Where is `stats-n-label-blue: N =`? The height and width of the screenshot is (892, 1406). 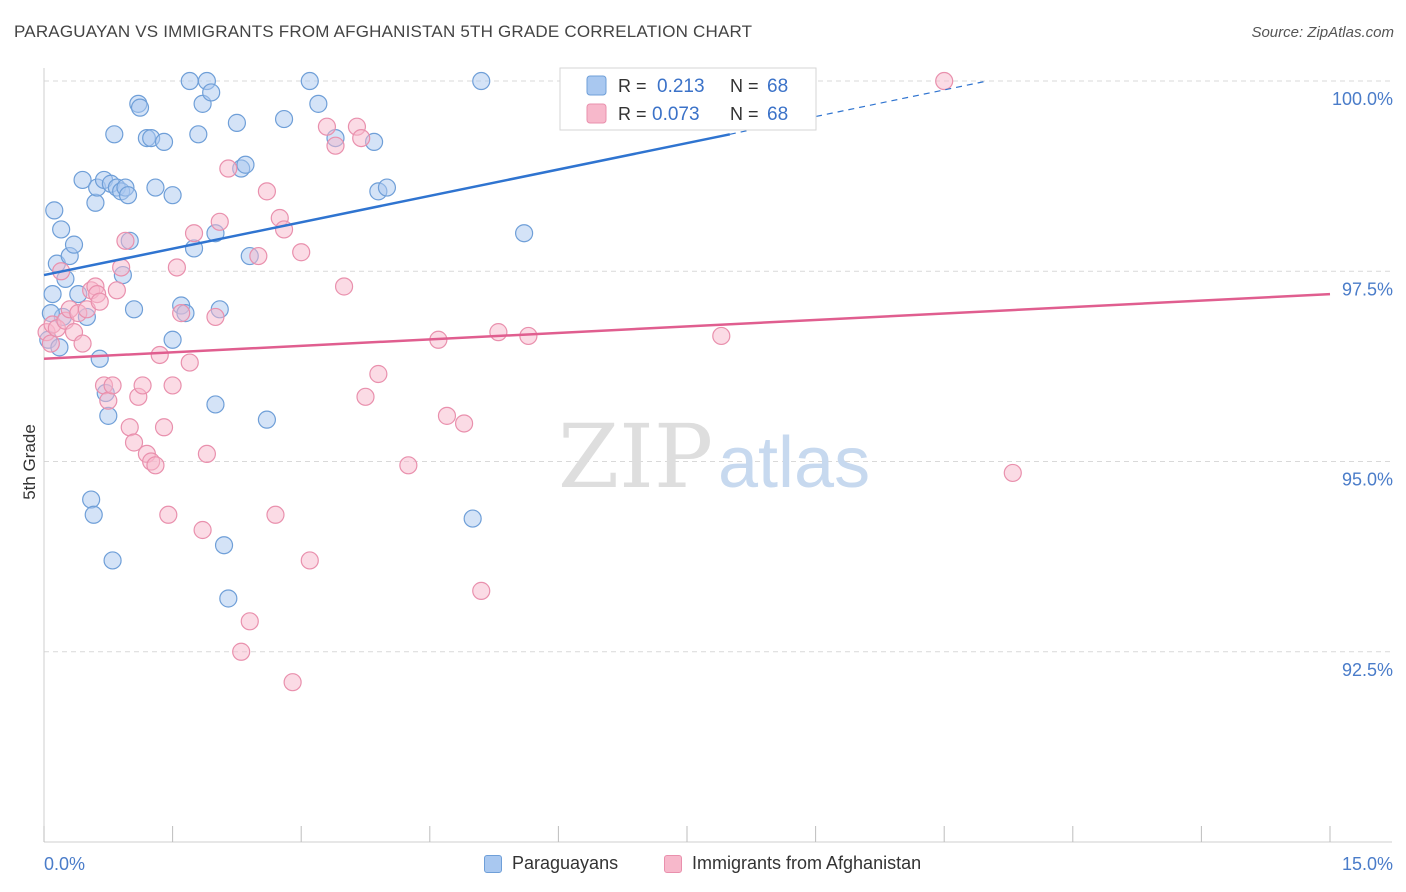
stats-n-label-blue: N = is located at coordinates (744, 86).